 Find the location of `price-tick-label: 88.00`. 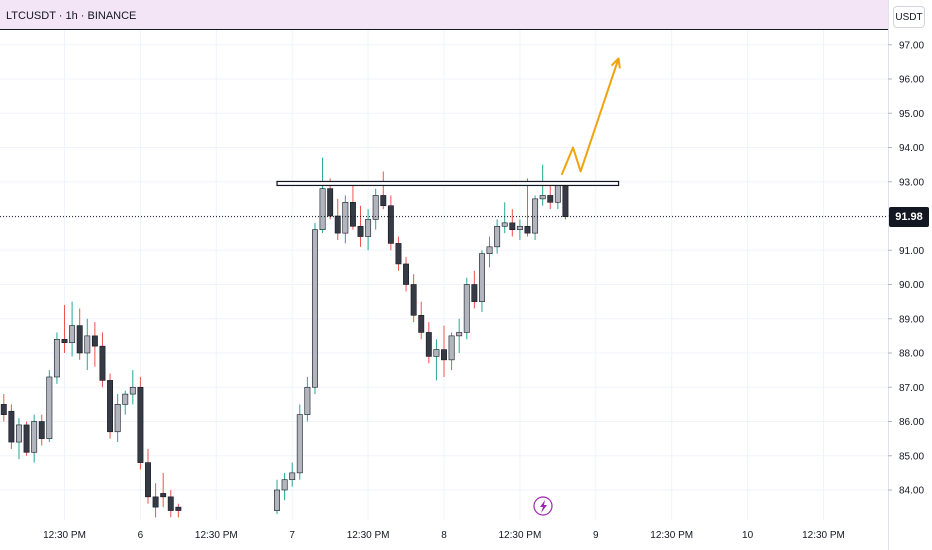

price-tick-label: 88.00 is located at coordinates (911, 354).